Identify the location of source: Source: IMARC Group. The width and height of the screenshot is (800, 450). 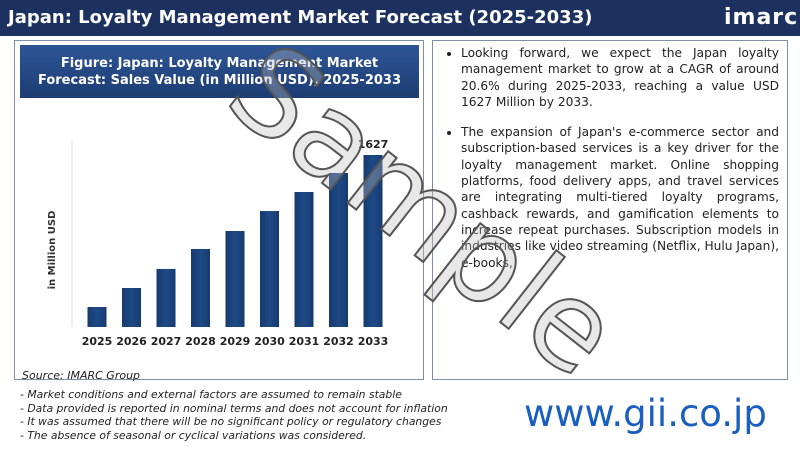
(81, 375).